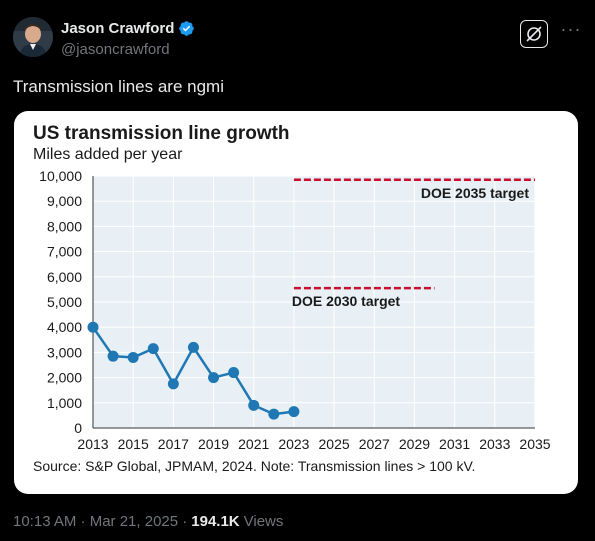  I want to click on y-tick-label: 4,000, so click(64, 327).